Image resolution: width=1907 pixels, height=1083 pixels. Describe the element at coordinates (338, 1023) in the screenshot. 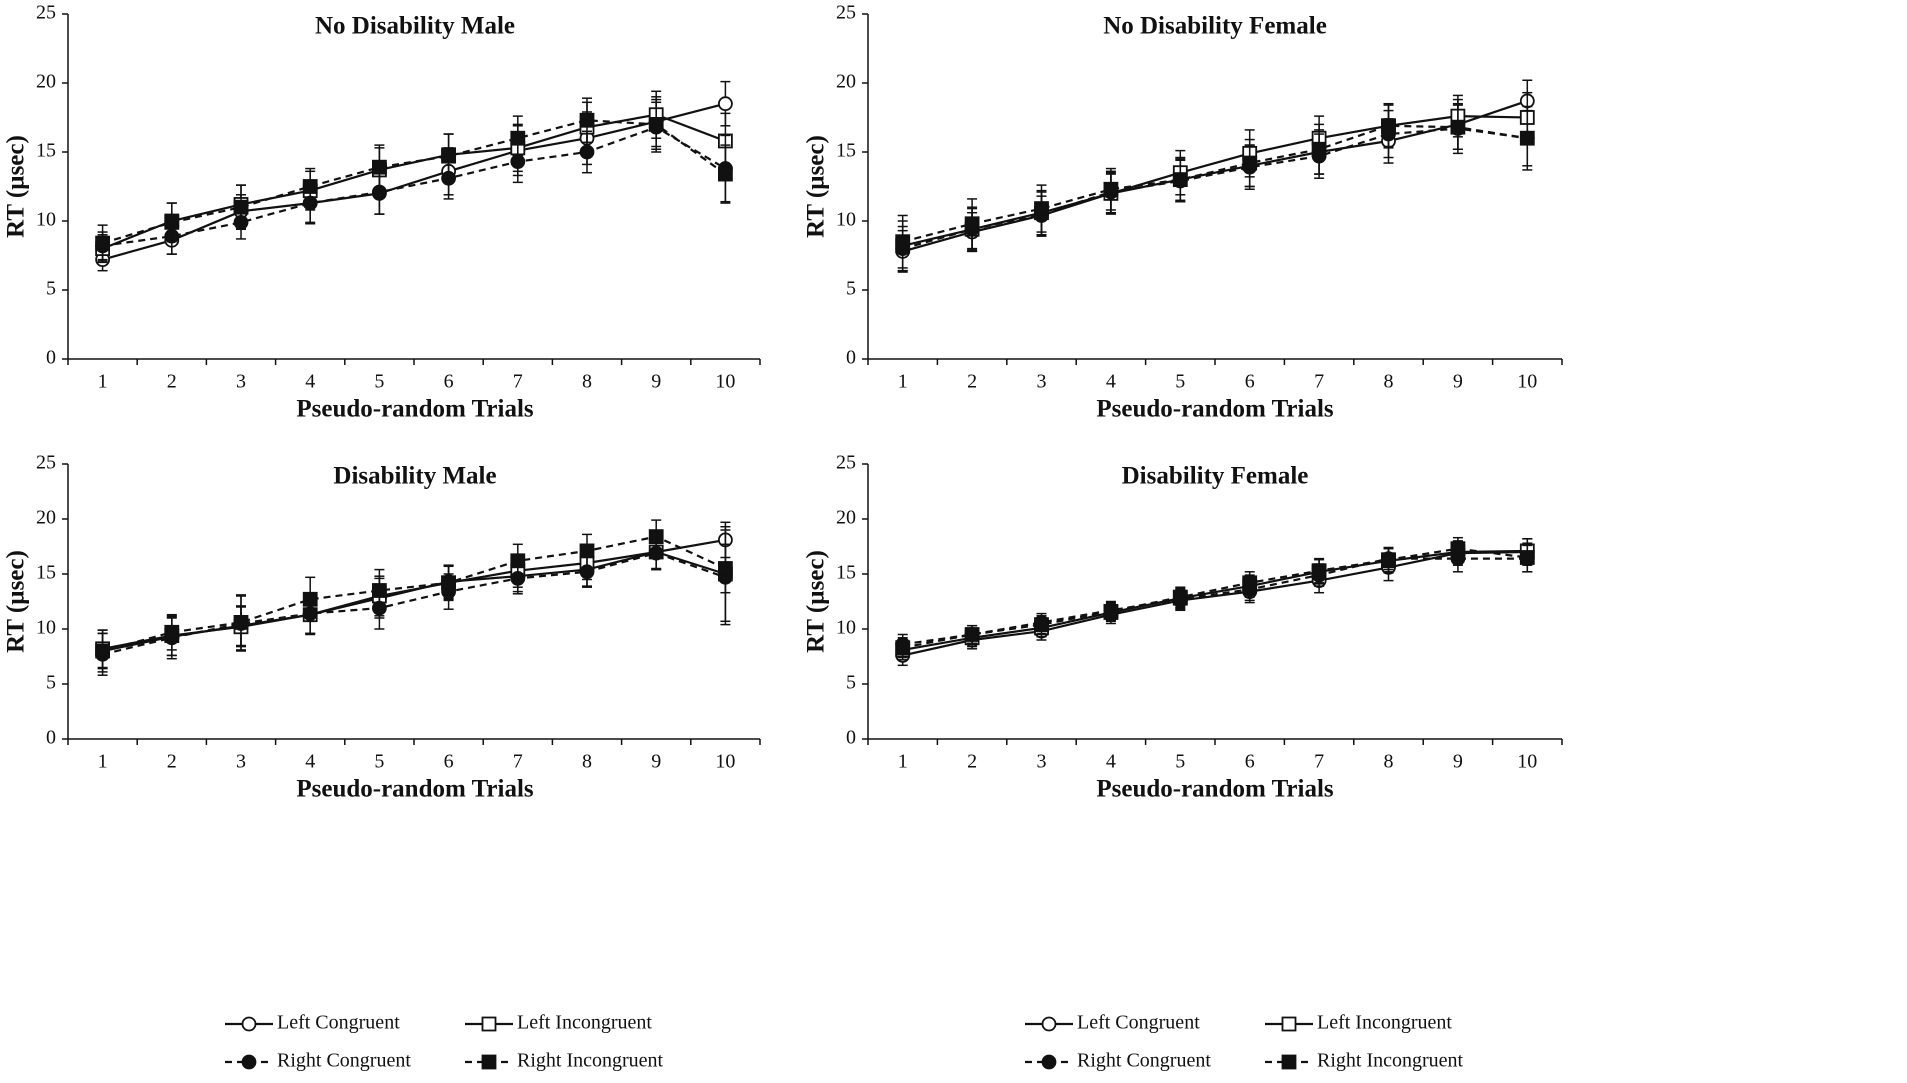

I see `legend-label: Left Congruent` at that location.